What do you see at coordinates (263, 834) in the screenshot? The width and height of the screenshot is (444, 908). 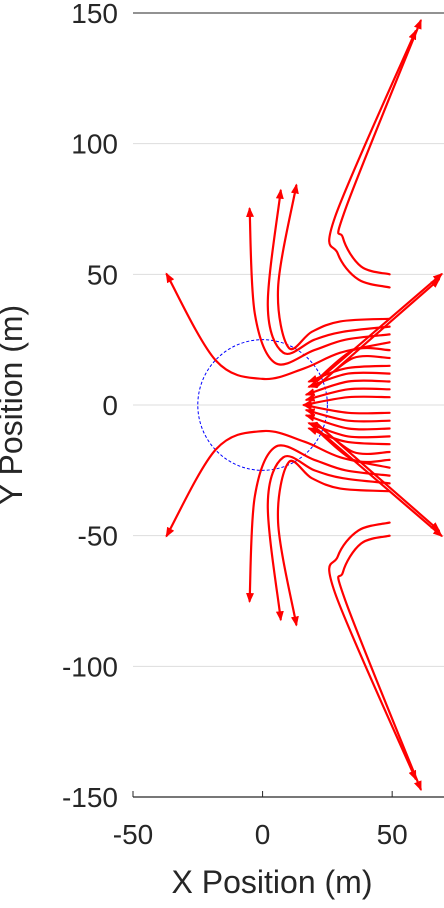 I see `x-tick-label: 0` at bounding box center [263, 834].